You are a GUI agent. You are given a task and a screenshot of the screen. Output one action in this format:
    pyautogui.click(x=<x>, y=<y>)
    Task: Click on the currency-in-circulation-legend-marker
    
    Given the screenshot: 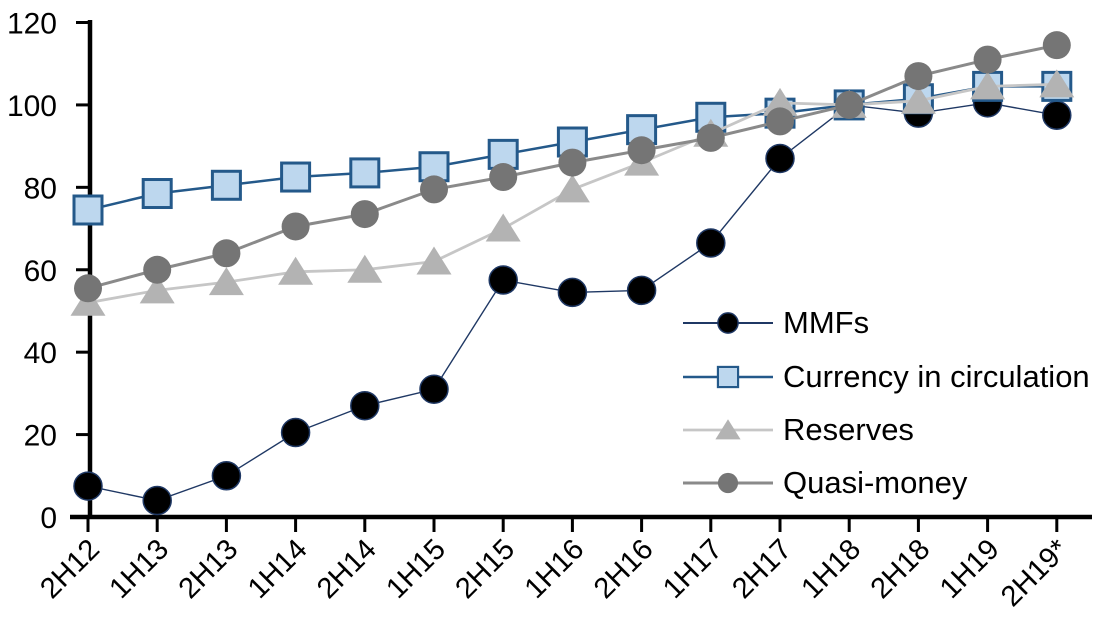 What is the action you would take?
    pyautogui.click(x=728, y=377)
    